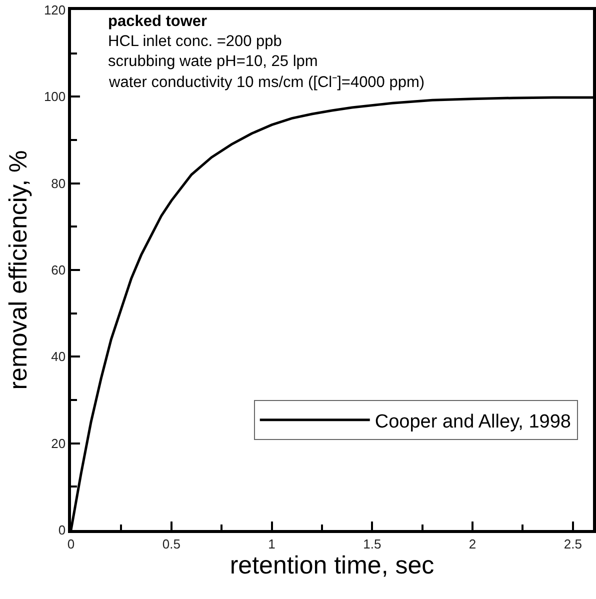  What do you see at coordinates (272, 544) in the screenshot?
I see `x-tick-label: 1` at bounding box center [272, 544].